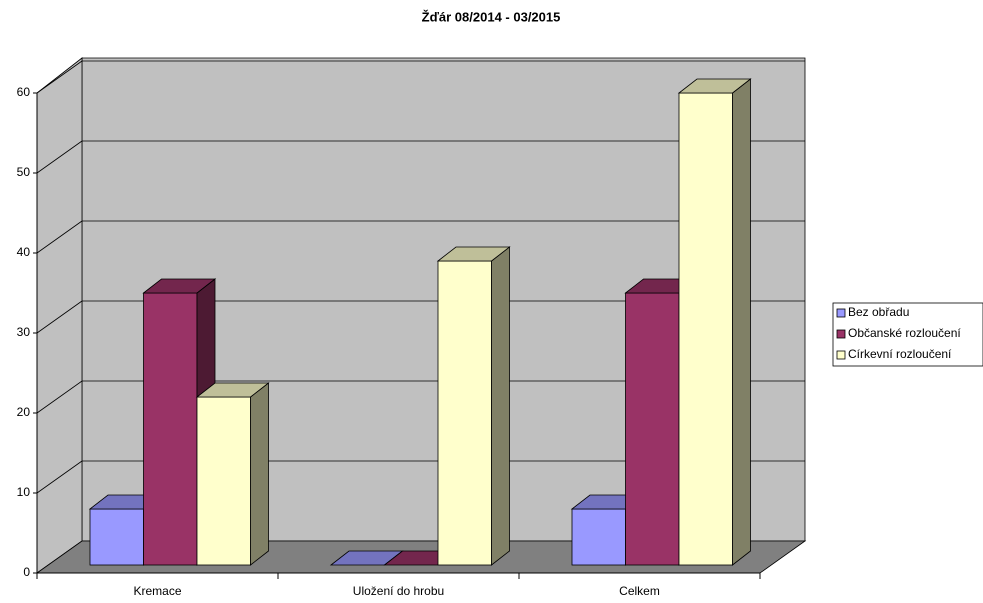 This screenshot has width=983, height=603. What do you see at coordinates (24, 172) in the screenshot?
I see `y-tick-label: 50` at bounding box center [24, 172].